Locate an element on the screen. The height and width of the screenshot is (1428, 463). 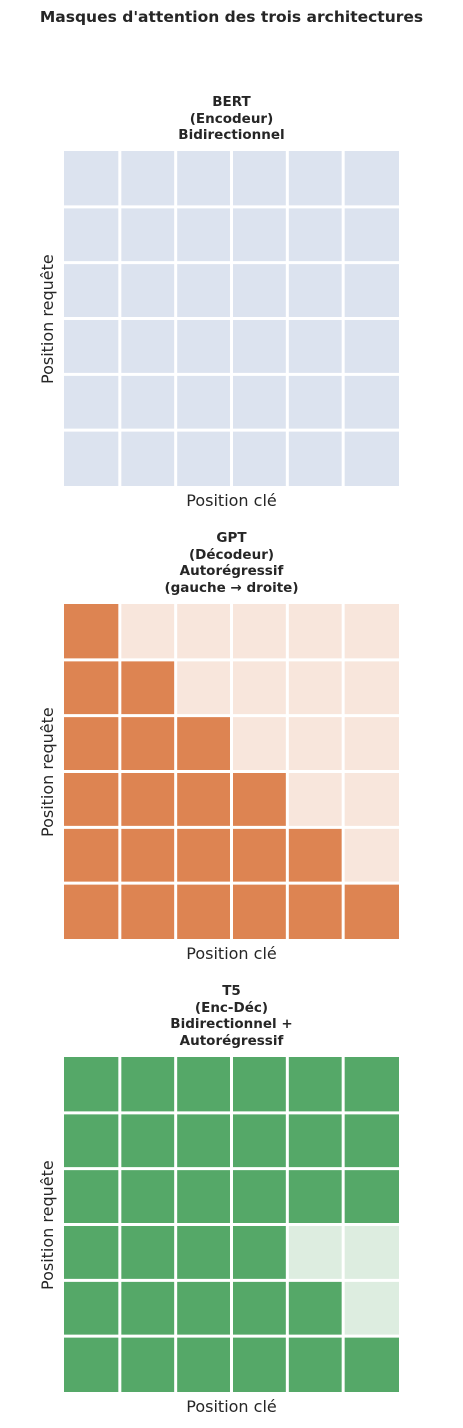
y-axis-label: Position requête is located at coordinates (47, 771).